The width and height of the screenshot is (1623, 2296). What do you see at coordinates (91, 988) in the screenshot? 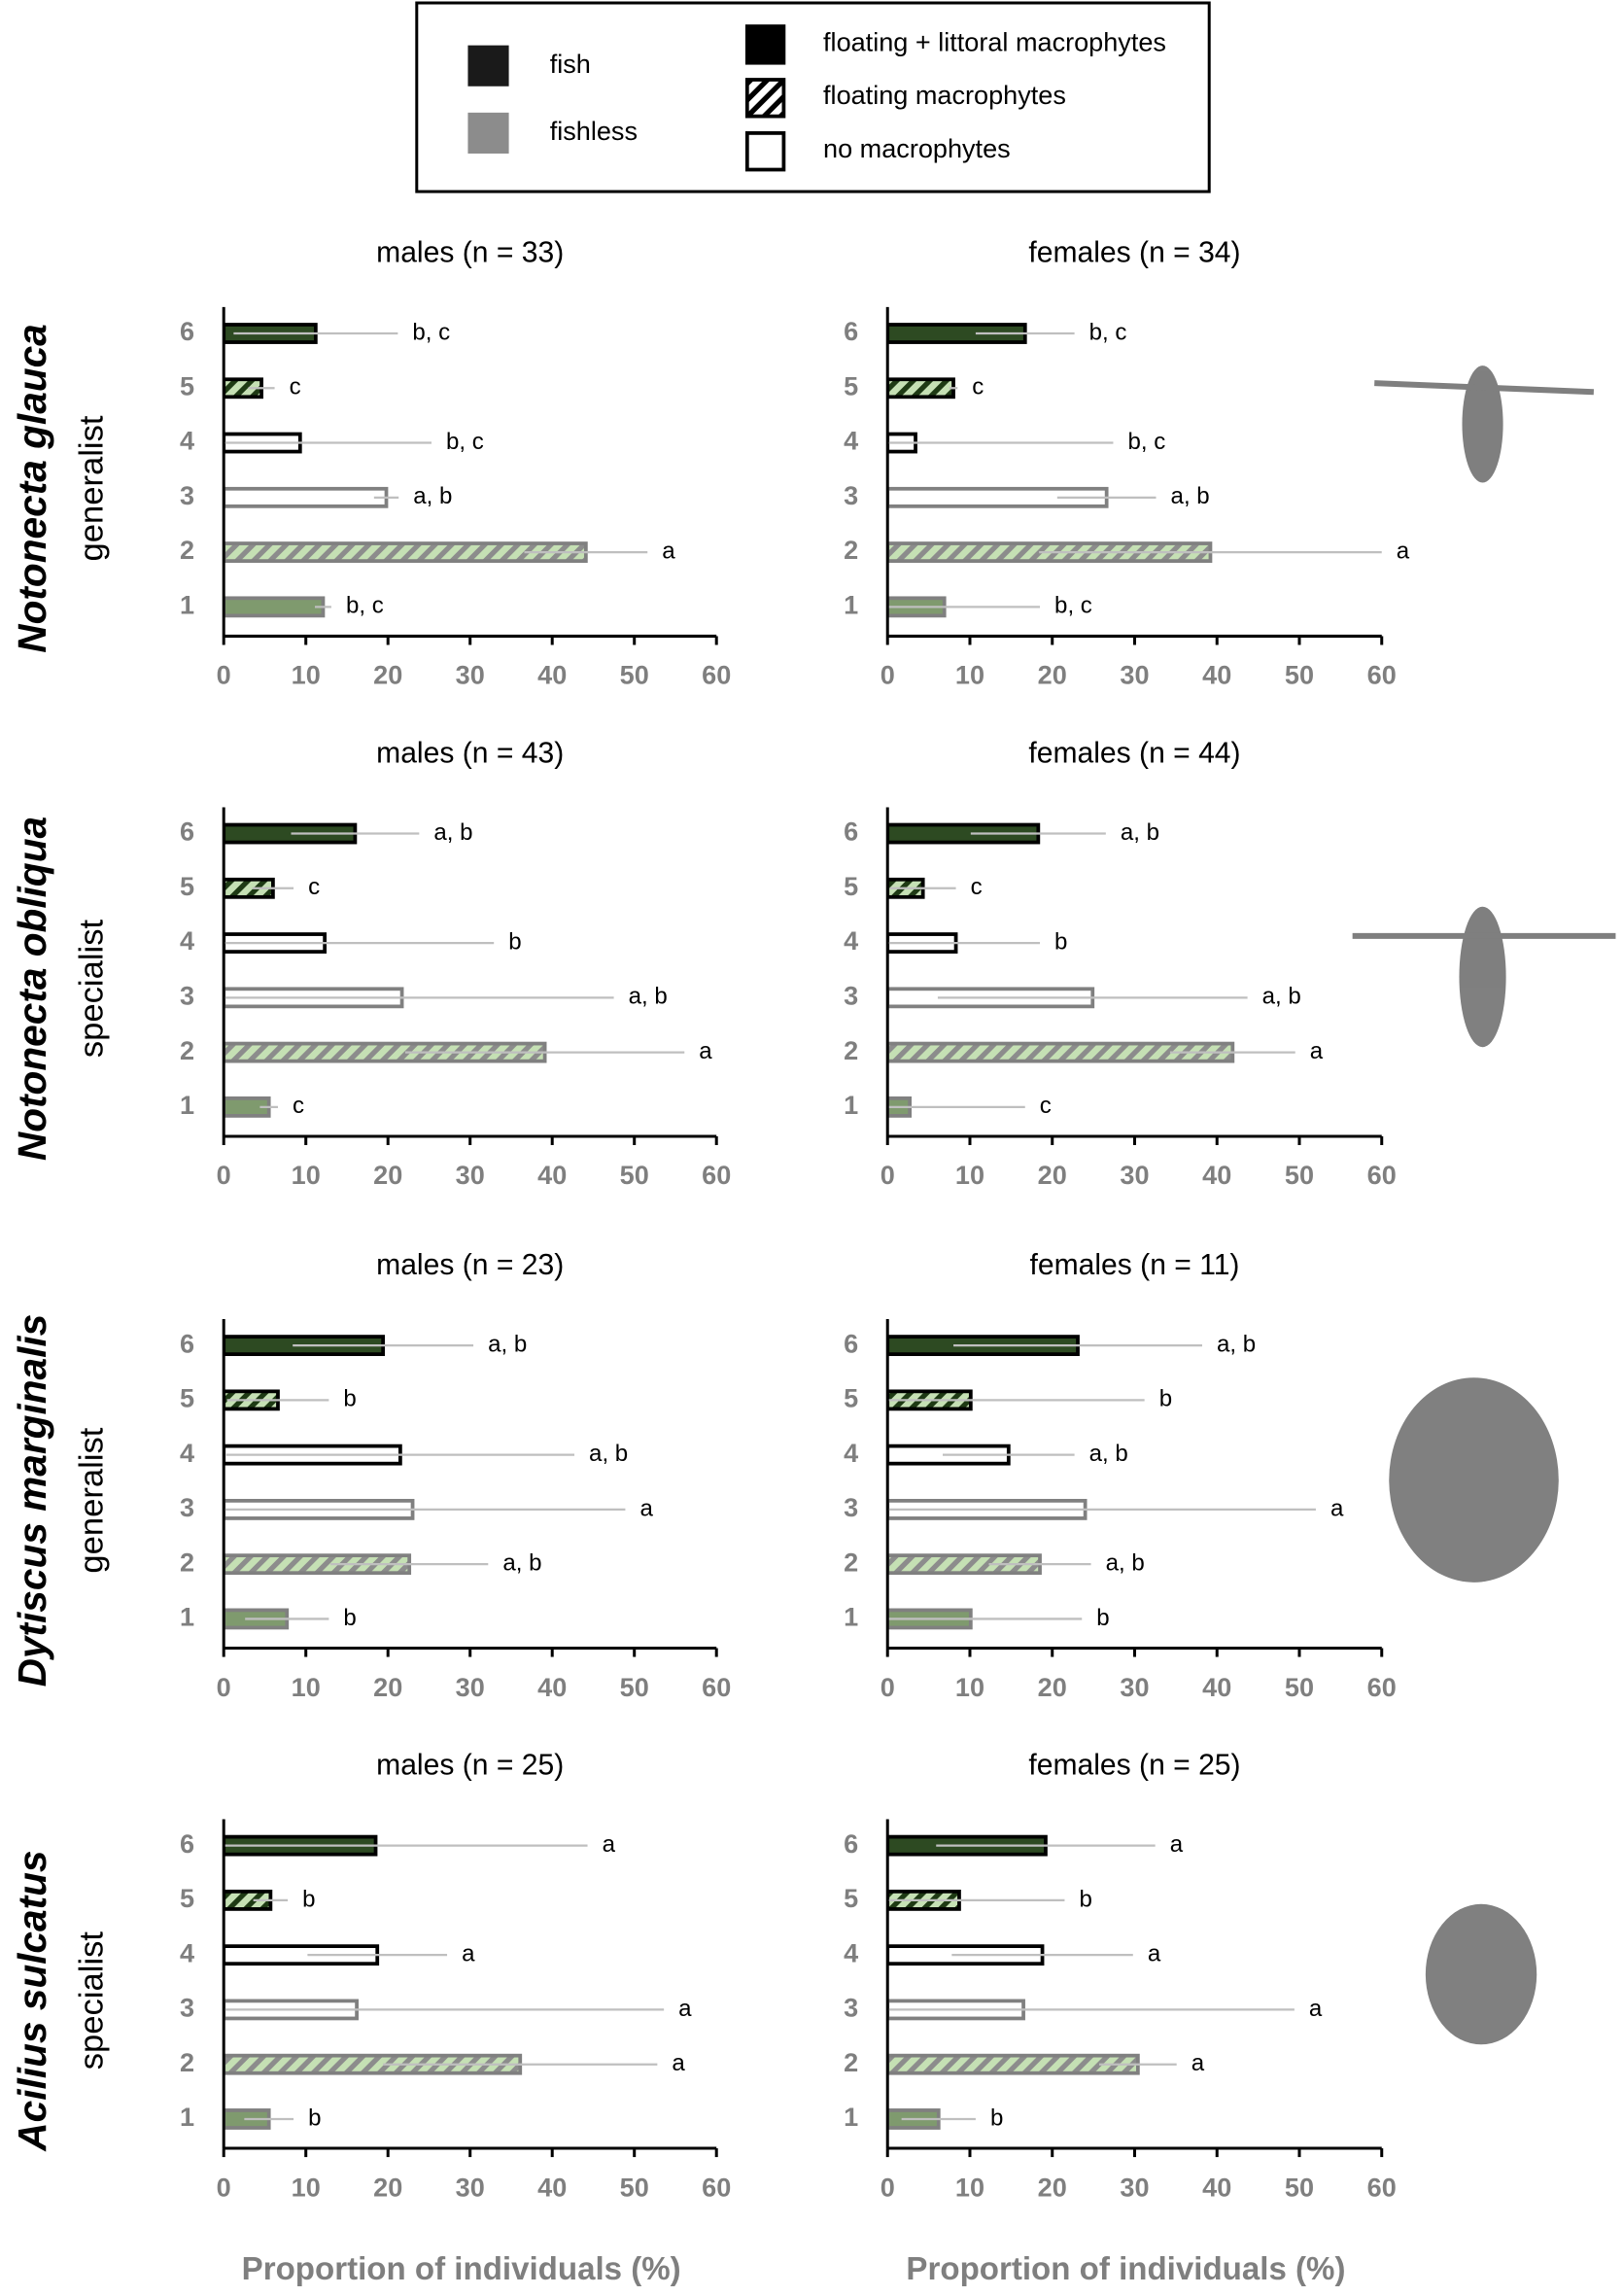
I see `guild: specialist` at bounding box center [91, 988].